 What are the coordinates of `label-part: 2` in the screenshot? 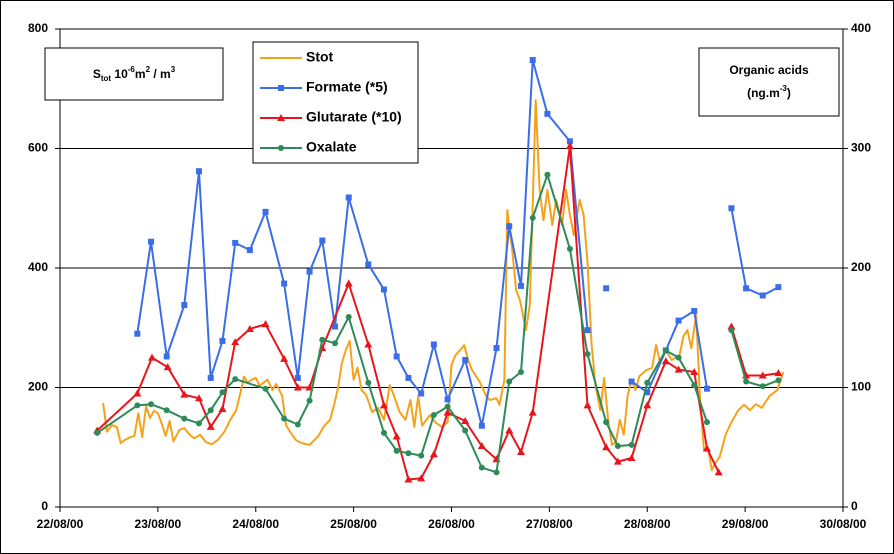 It's located at (148, 69).